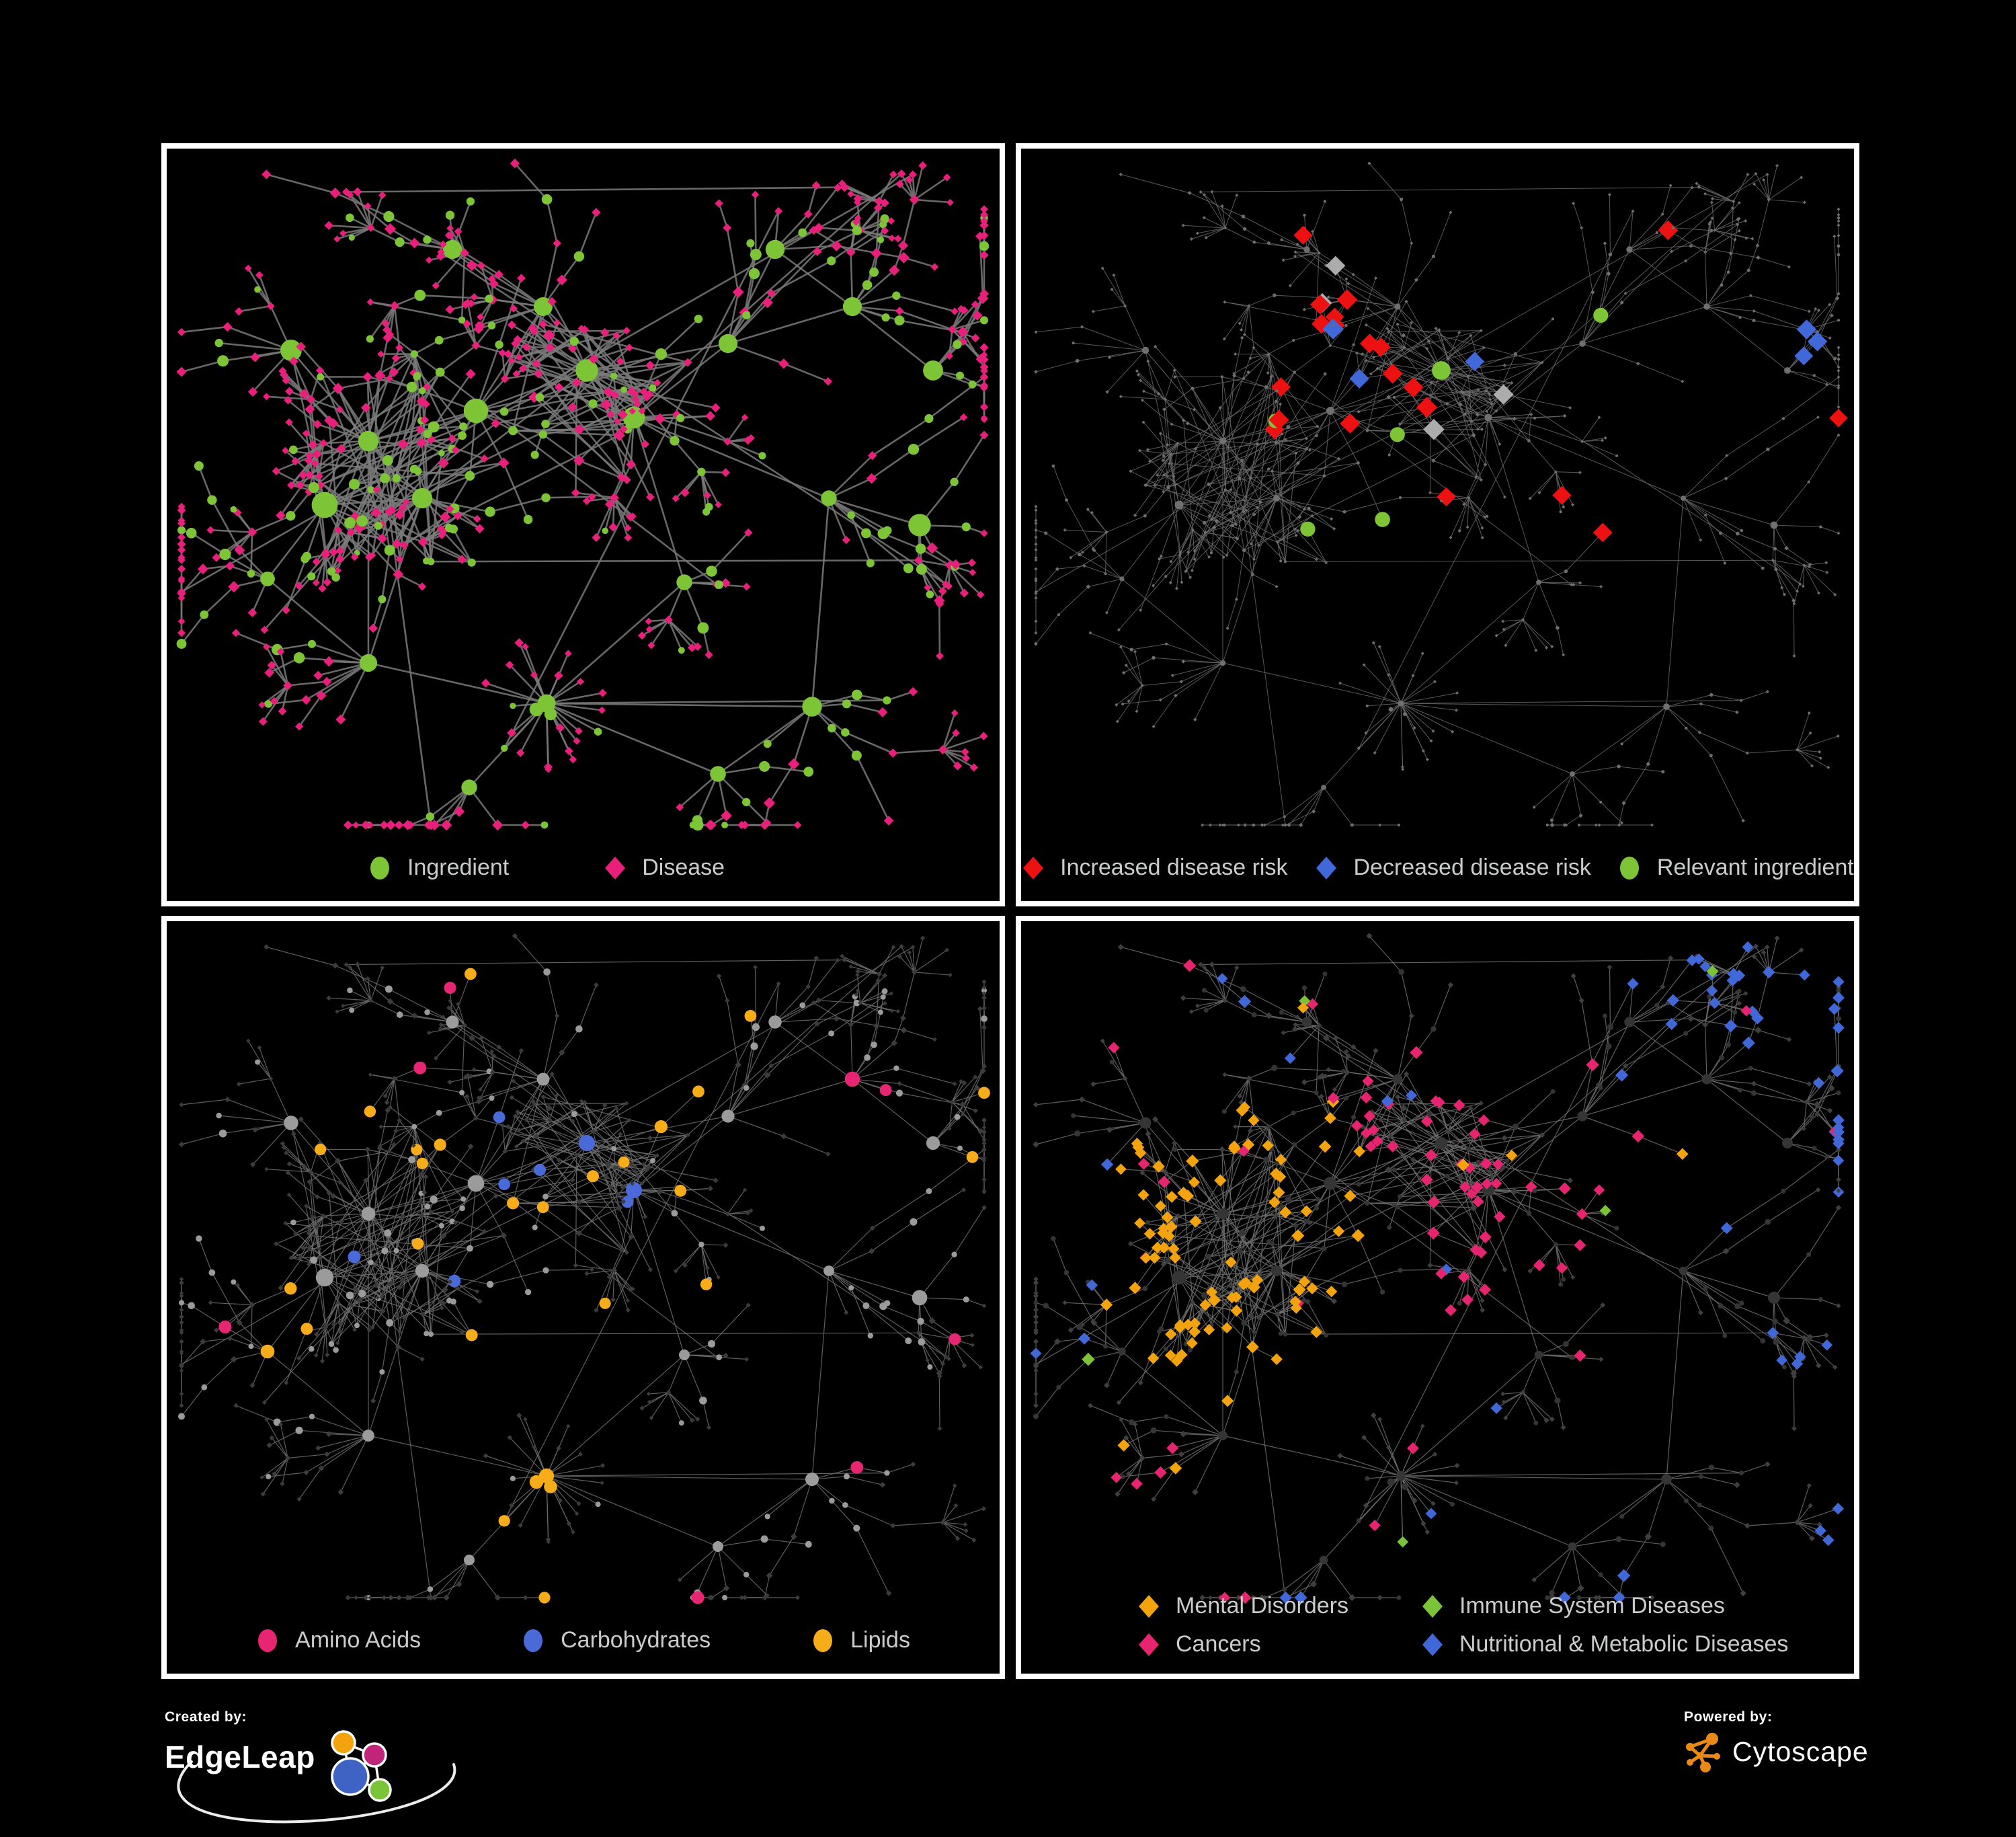  I want to click on cytoscape-credit: Powered by:, so click(1832, 1753).